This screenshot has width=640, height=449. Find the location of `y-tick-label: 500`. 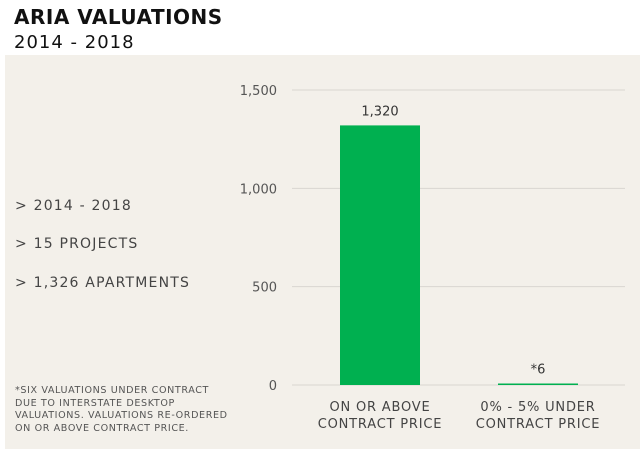

y-tick-label: 500 is located at coordinates (264, 288).